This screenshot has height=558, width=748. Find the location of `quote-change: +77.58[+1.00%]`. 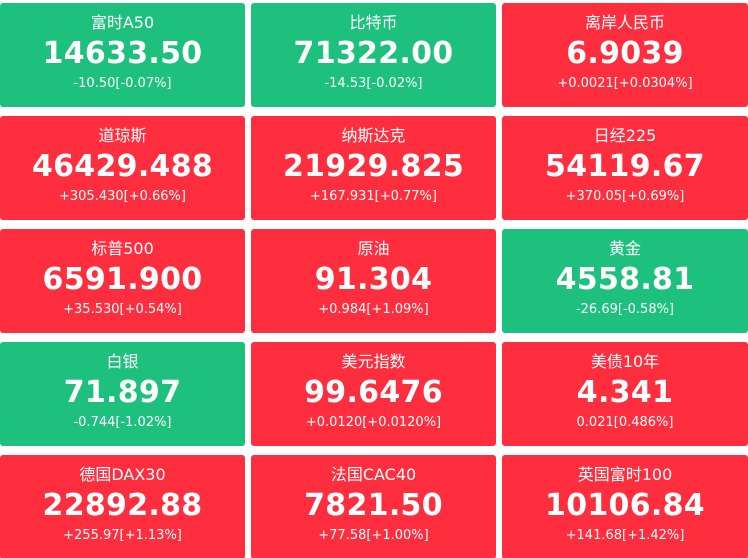

quote-change: +77.58[+1.00%] is located at coordinates (373, 535).